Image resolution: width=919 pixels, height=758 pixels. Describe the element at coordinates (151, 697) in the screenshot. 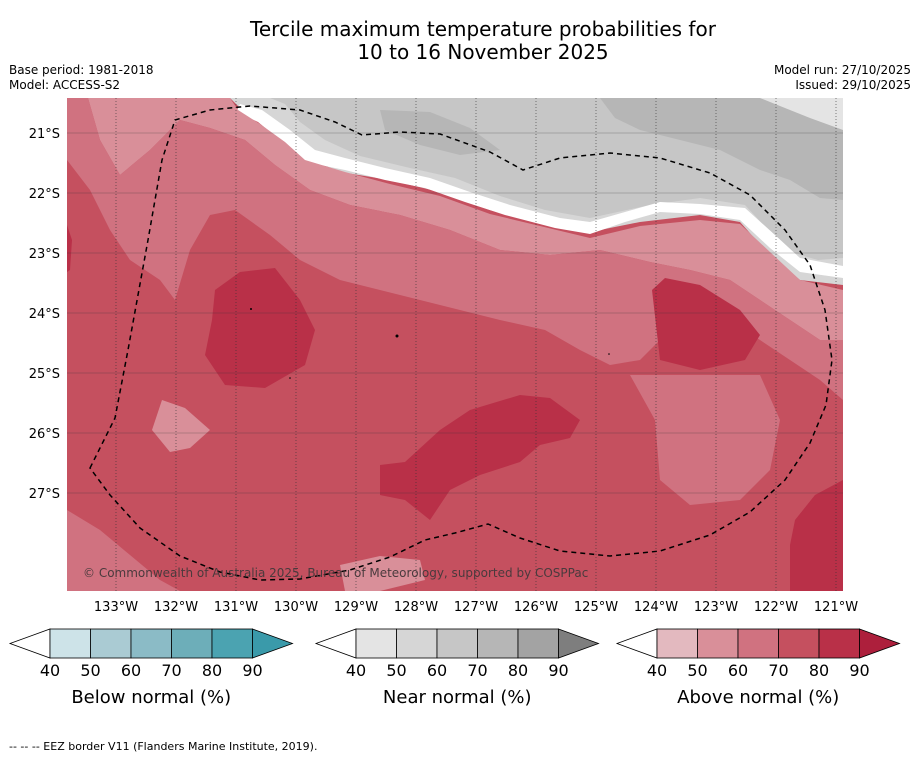

I see `colorbar-title: Below normal (%)` at that location.